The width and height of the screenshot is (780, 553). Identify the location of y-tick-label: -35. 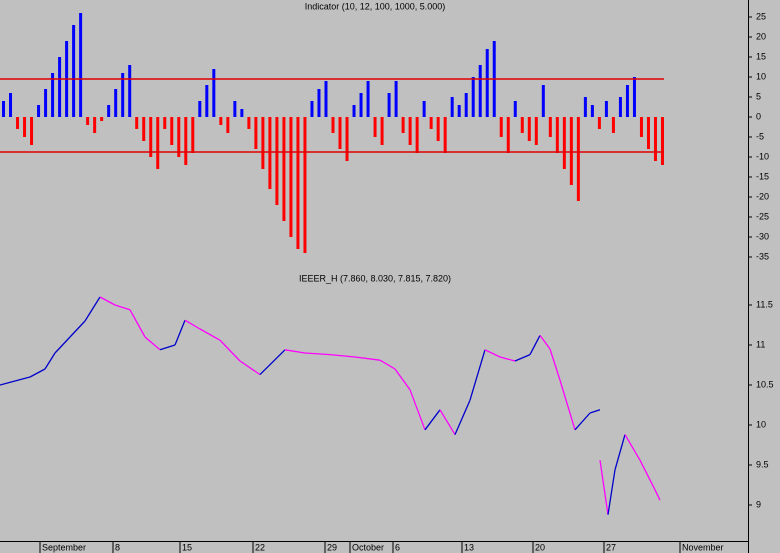
(762, 256).